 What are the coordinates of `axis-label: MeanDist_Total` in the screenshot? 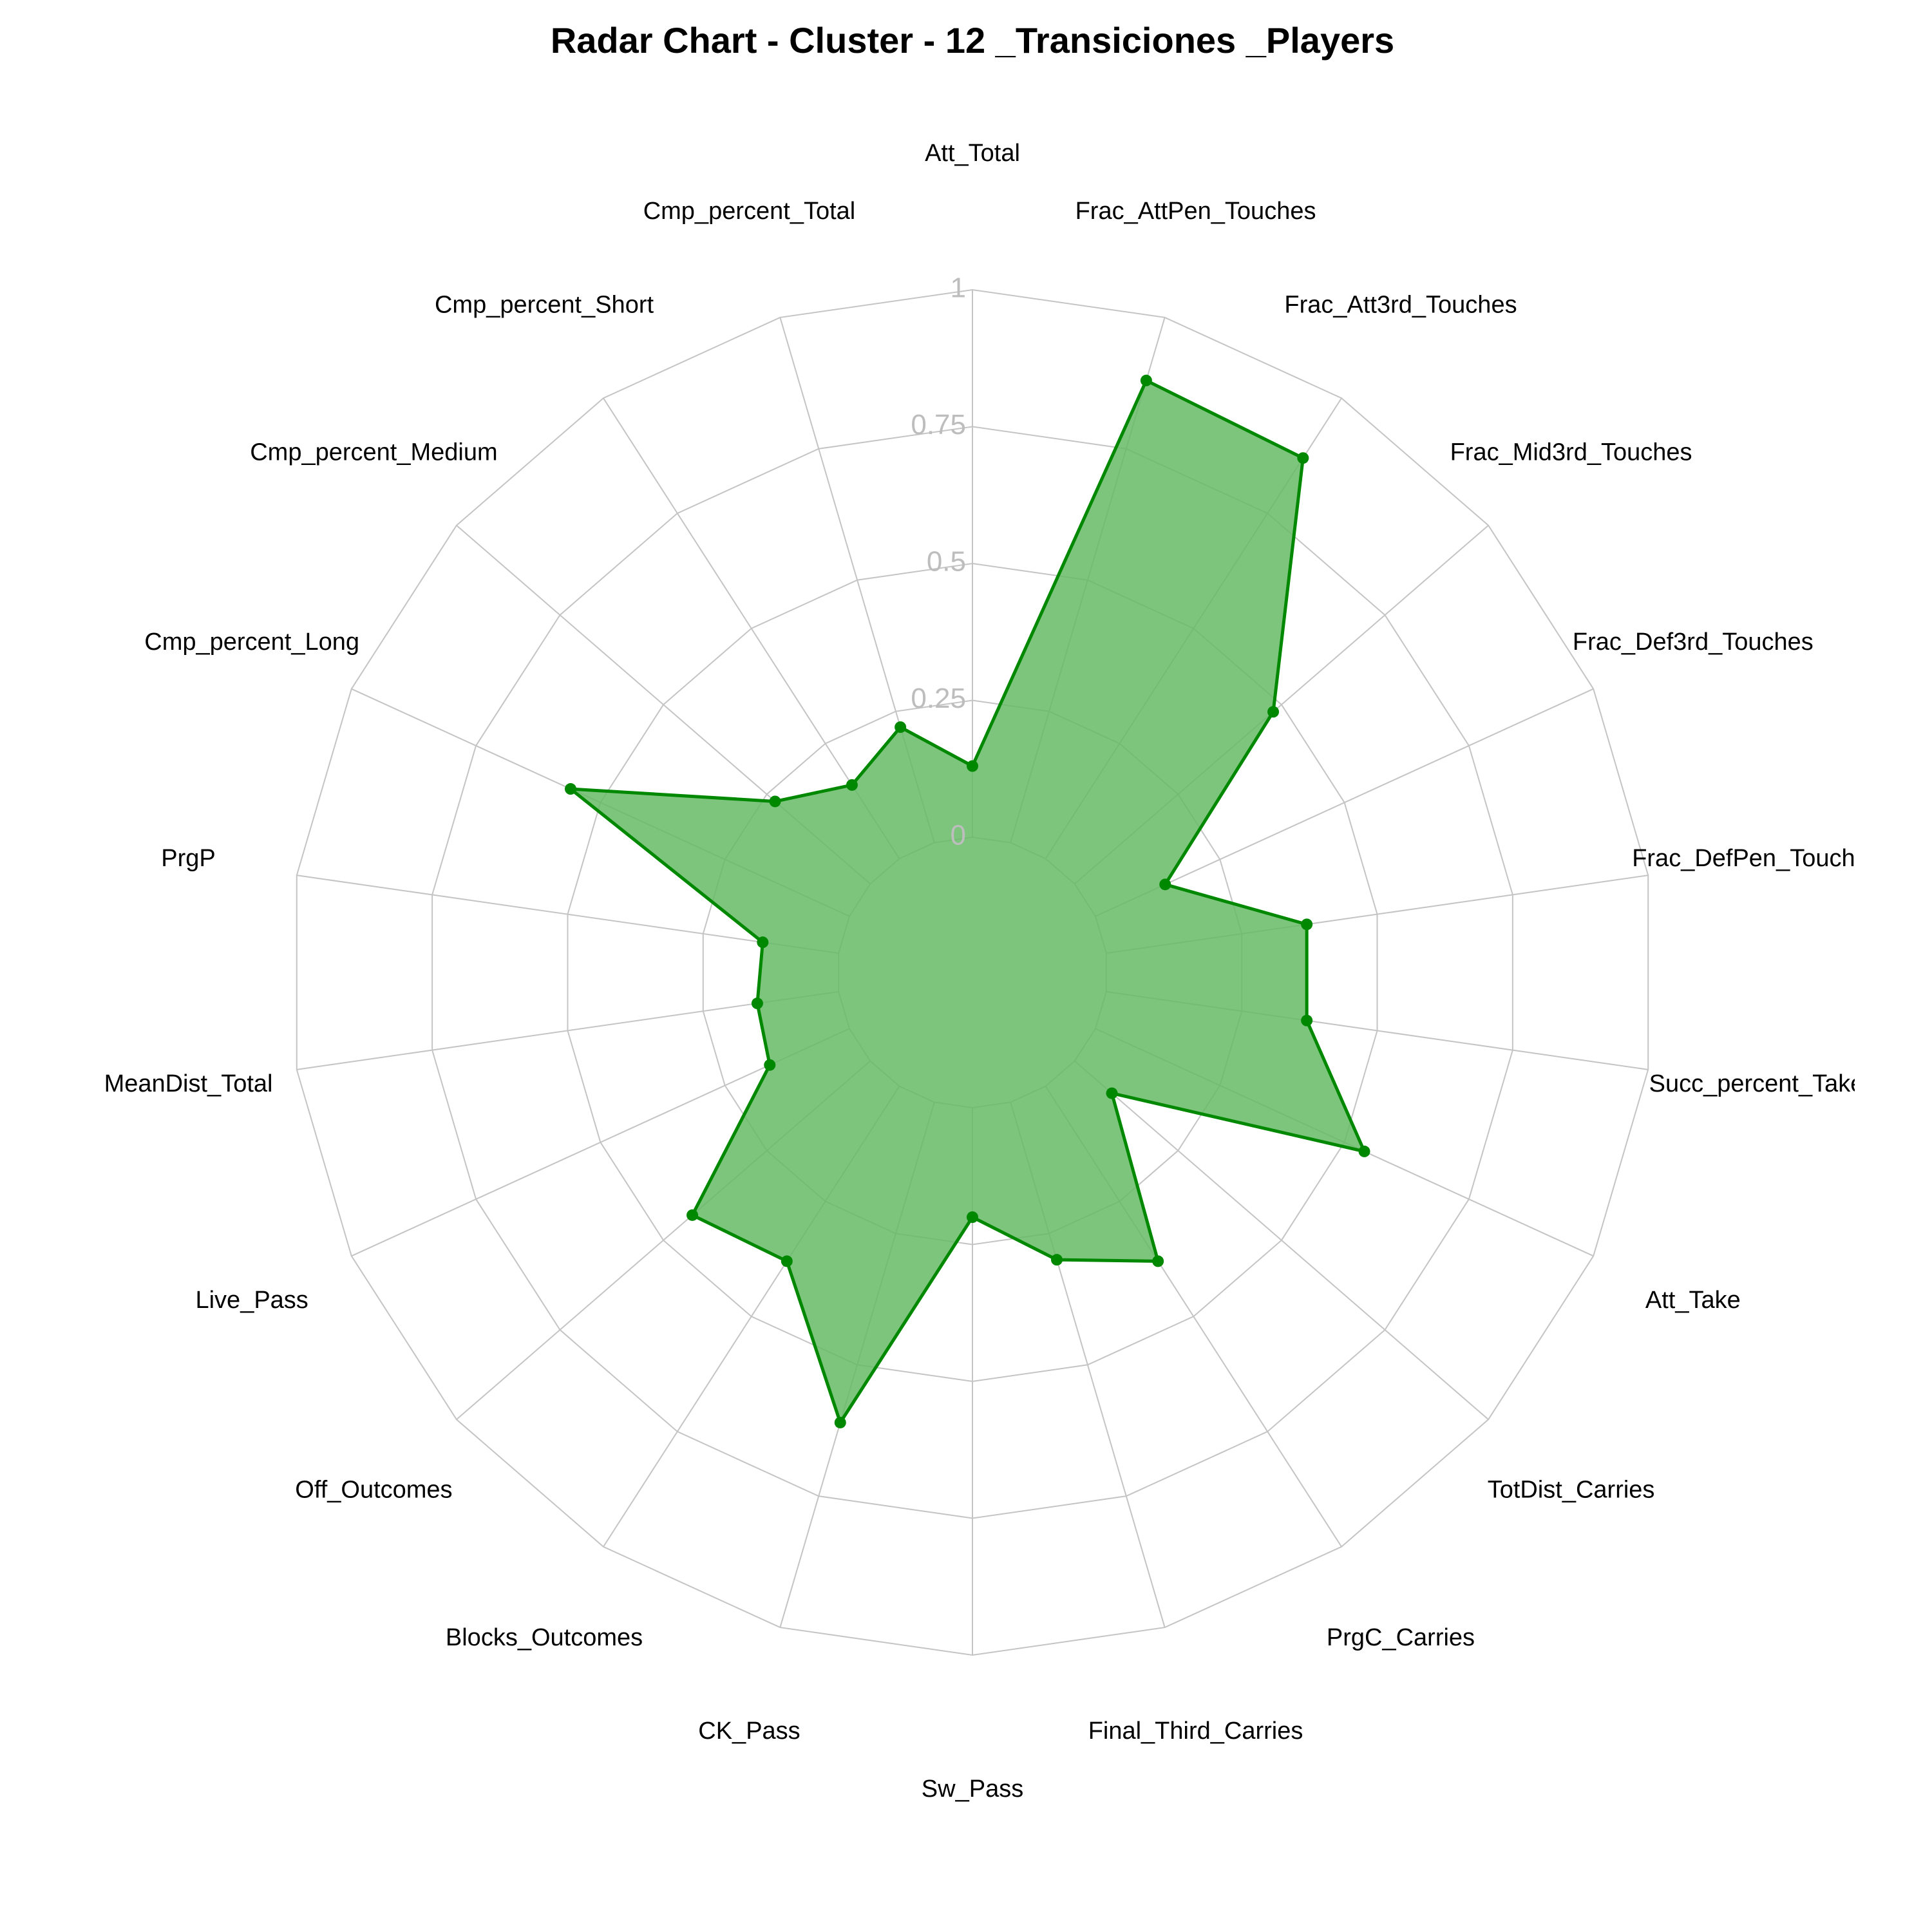 It's located at (189, 1083).